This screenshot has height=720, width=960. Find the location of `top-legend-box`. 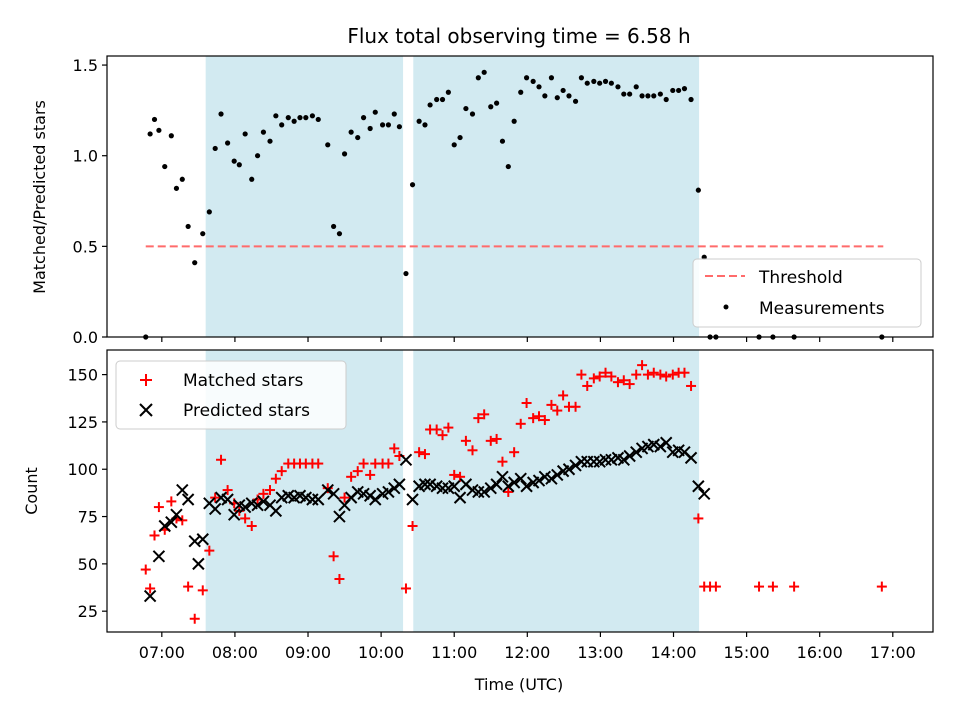

top-legend-box is located at coordinates (807, 293).